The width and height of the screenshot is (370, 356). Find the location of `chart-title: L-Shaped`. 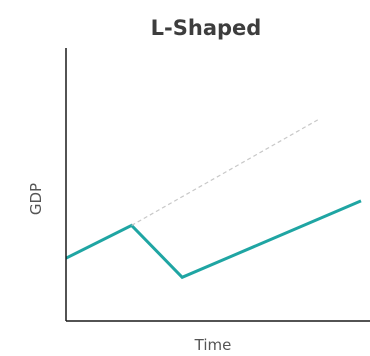

chart-title: L-Shaped is located at coordinates (206, 28).